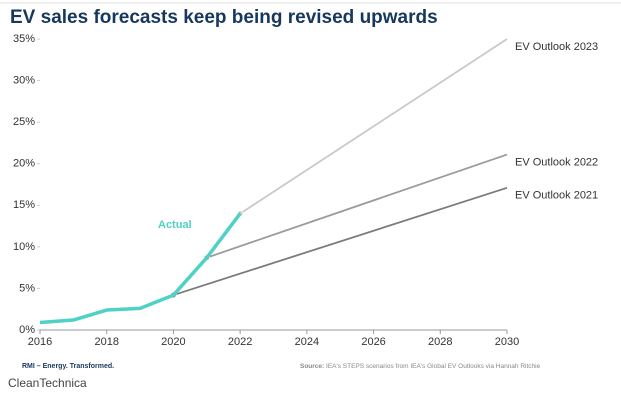  I want to click on x-tick-label: 2016, so click(40, 342).